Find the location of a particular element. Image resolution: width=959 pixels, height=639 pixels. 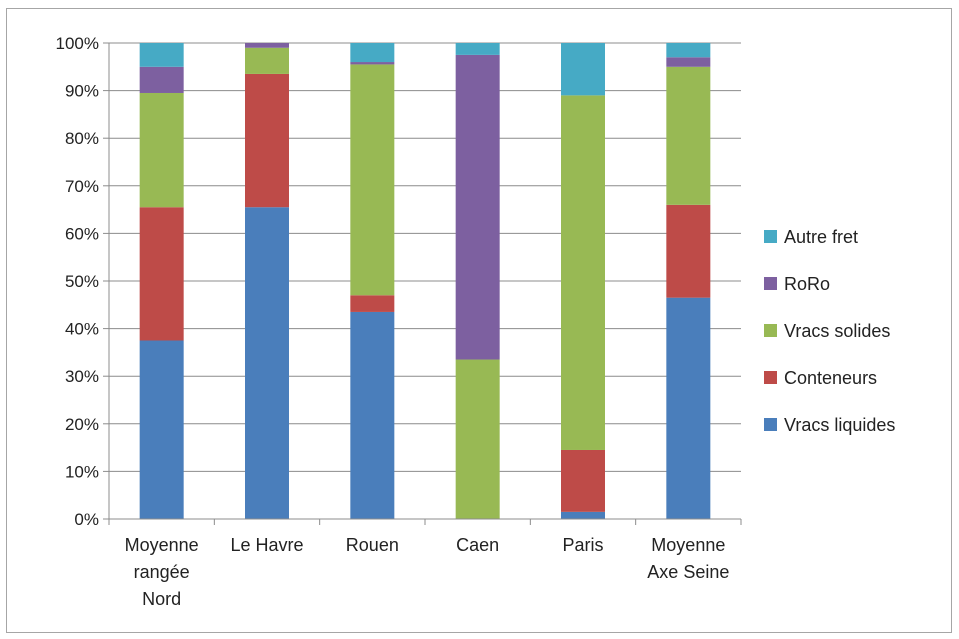

x-category-label: Le Havre is located at coordinates (266, 545).